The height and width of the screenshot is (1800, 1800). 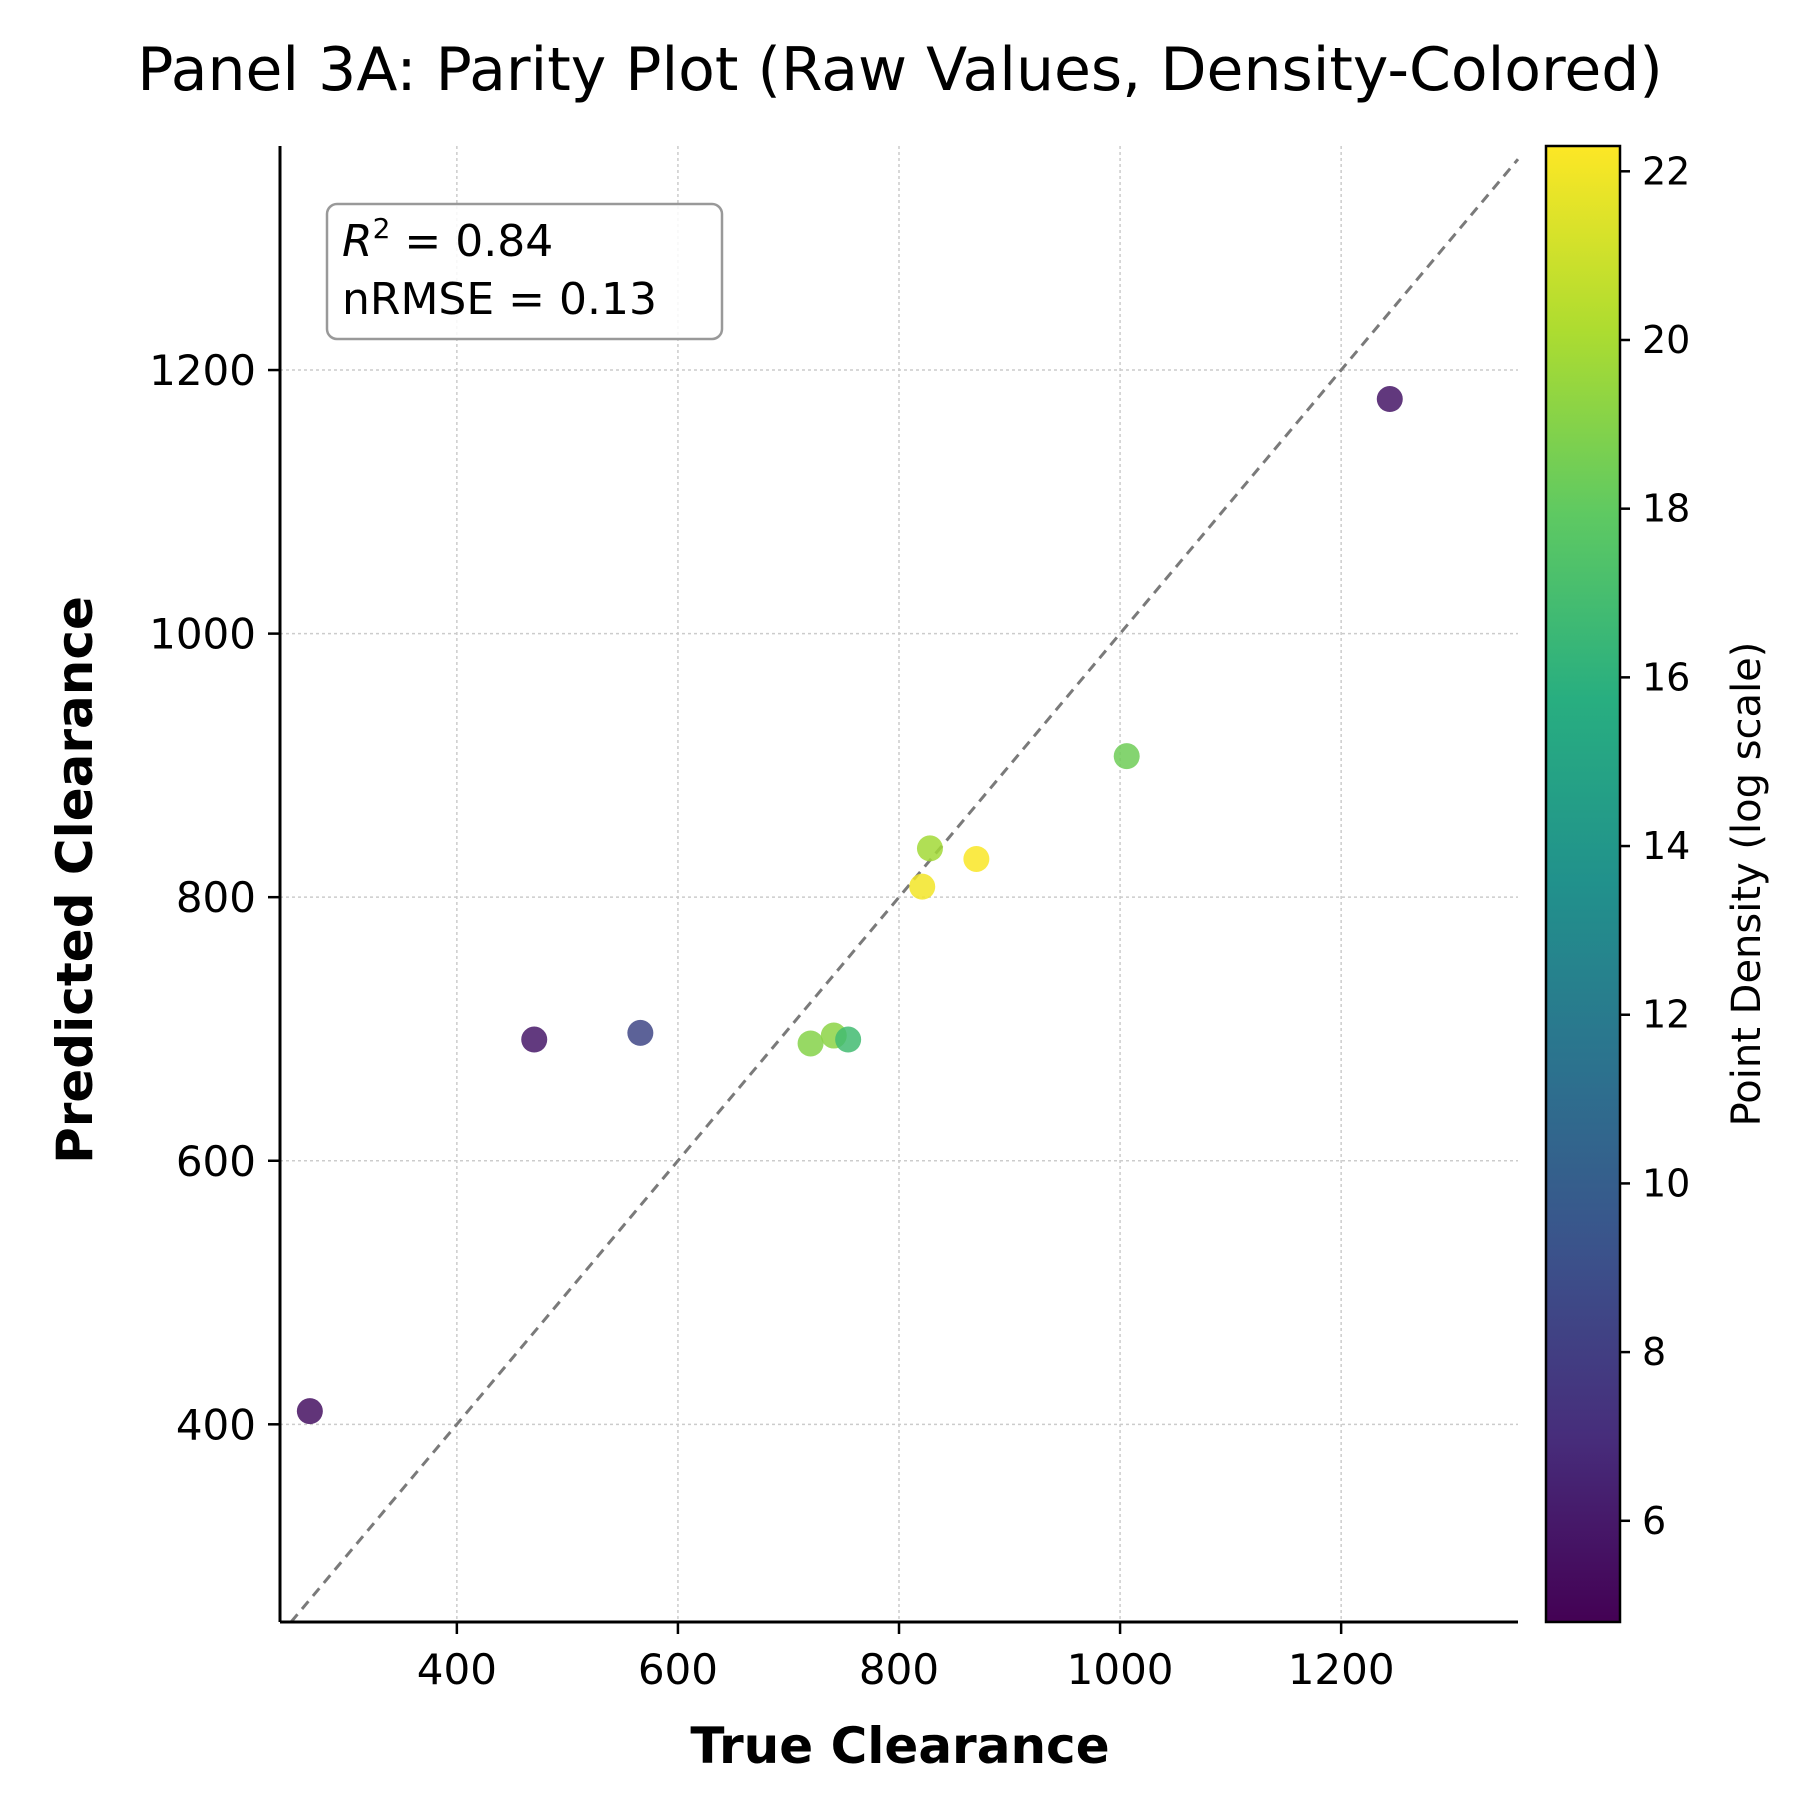 I want to click on nrmse-label: nRMSE = 0.13, so click(x=499, y=299).